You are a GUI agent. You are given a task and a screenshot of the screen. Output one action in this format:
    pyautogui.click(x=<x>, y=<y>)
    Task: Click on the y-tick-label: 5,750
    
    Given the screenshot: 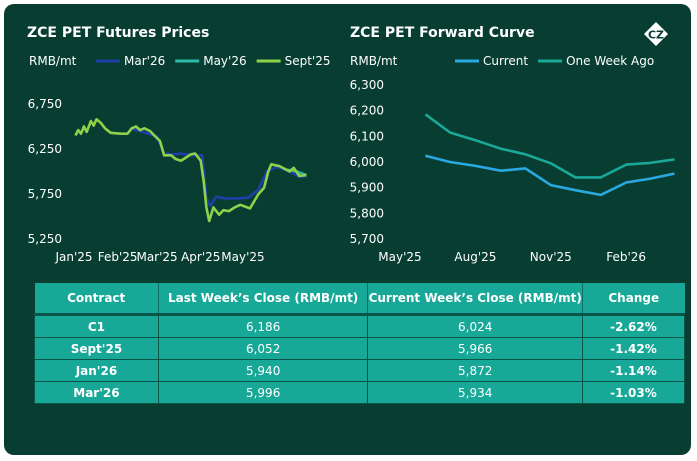 What is the action you would take?
    pyautogui.click(x=45, y=194)
    